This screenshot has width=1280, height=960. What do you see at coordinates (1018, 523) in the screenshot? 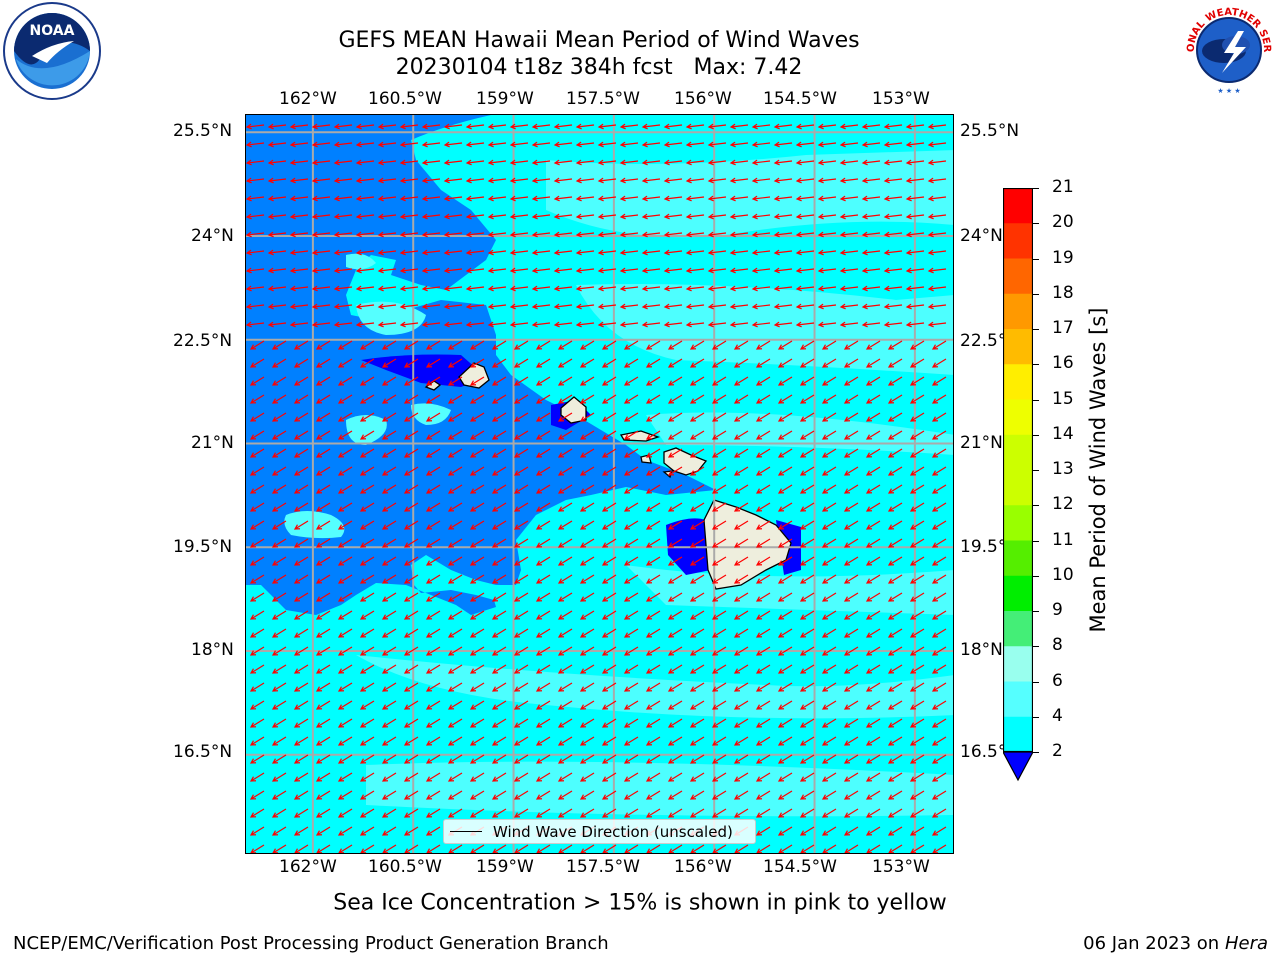
I see `colorbar-band` at bounding box center [1018, 523].